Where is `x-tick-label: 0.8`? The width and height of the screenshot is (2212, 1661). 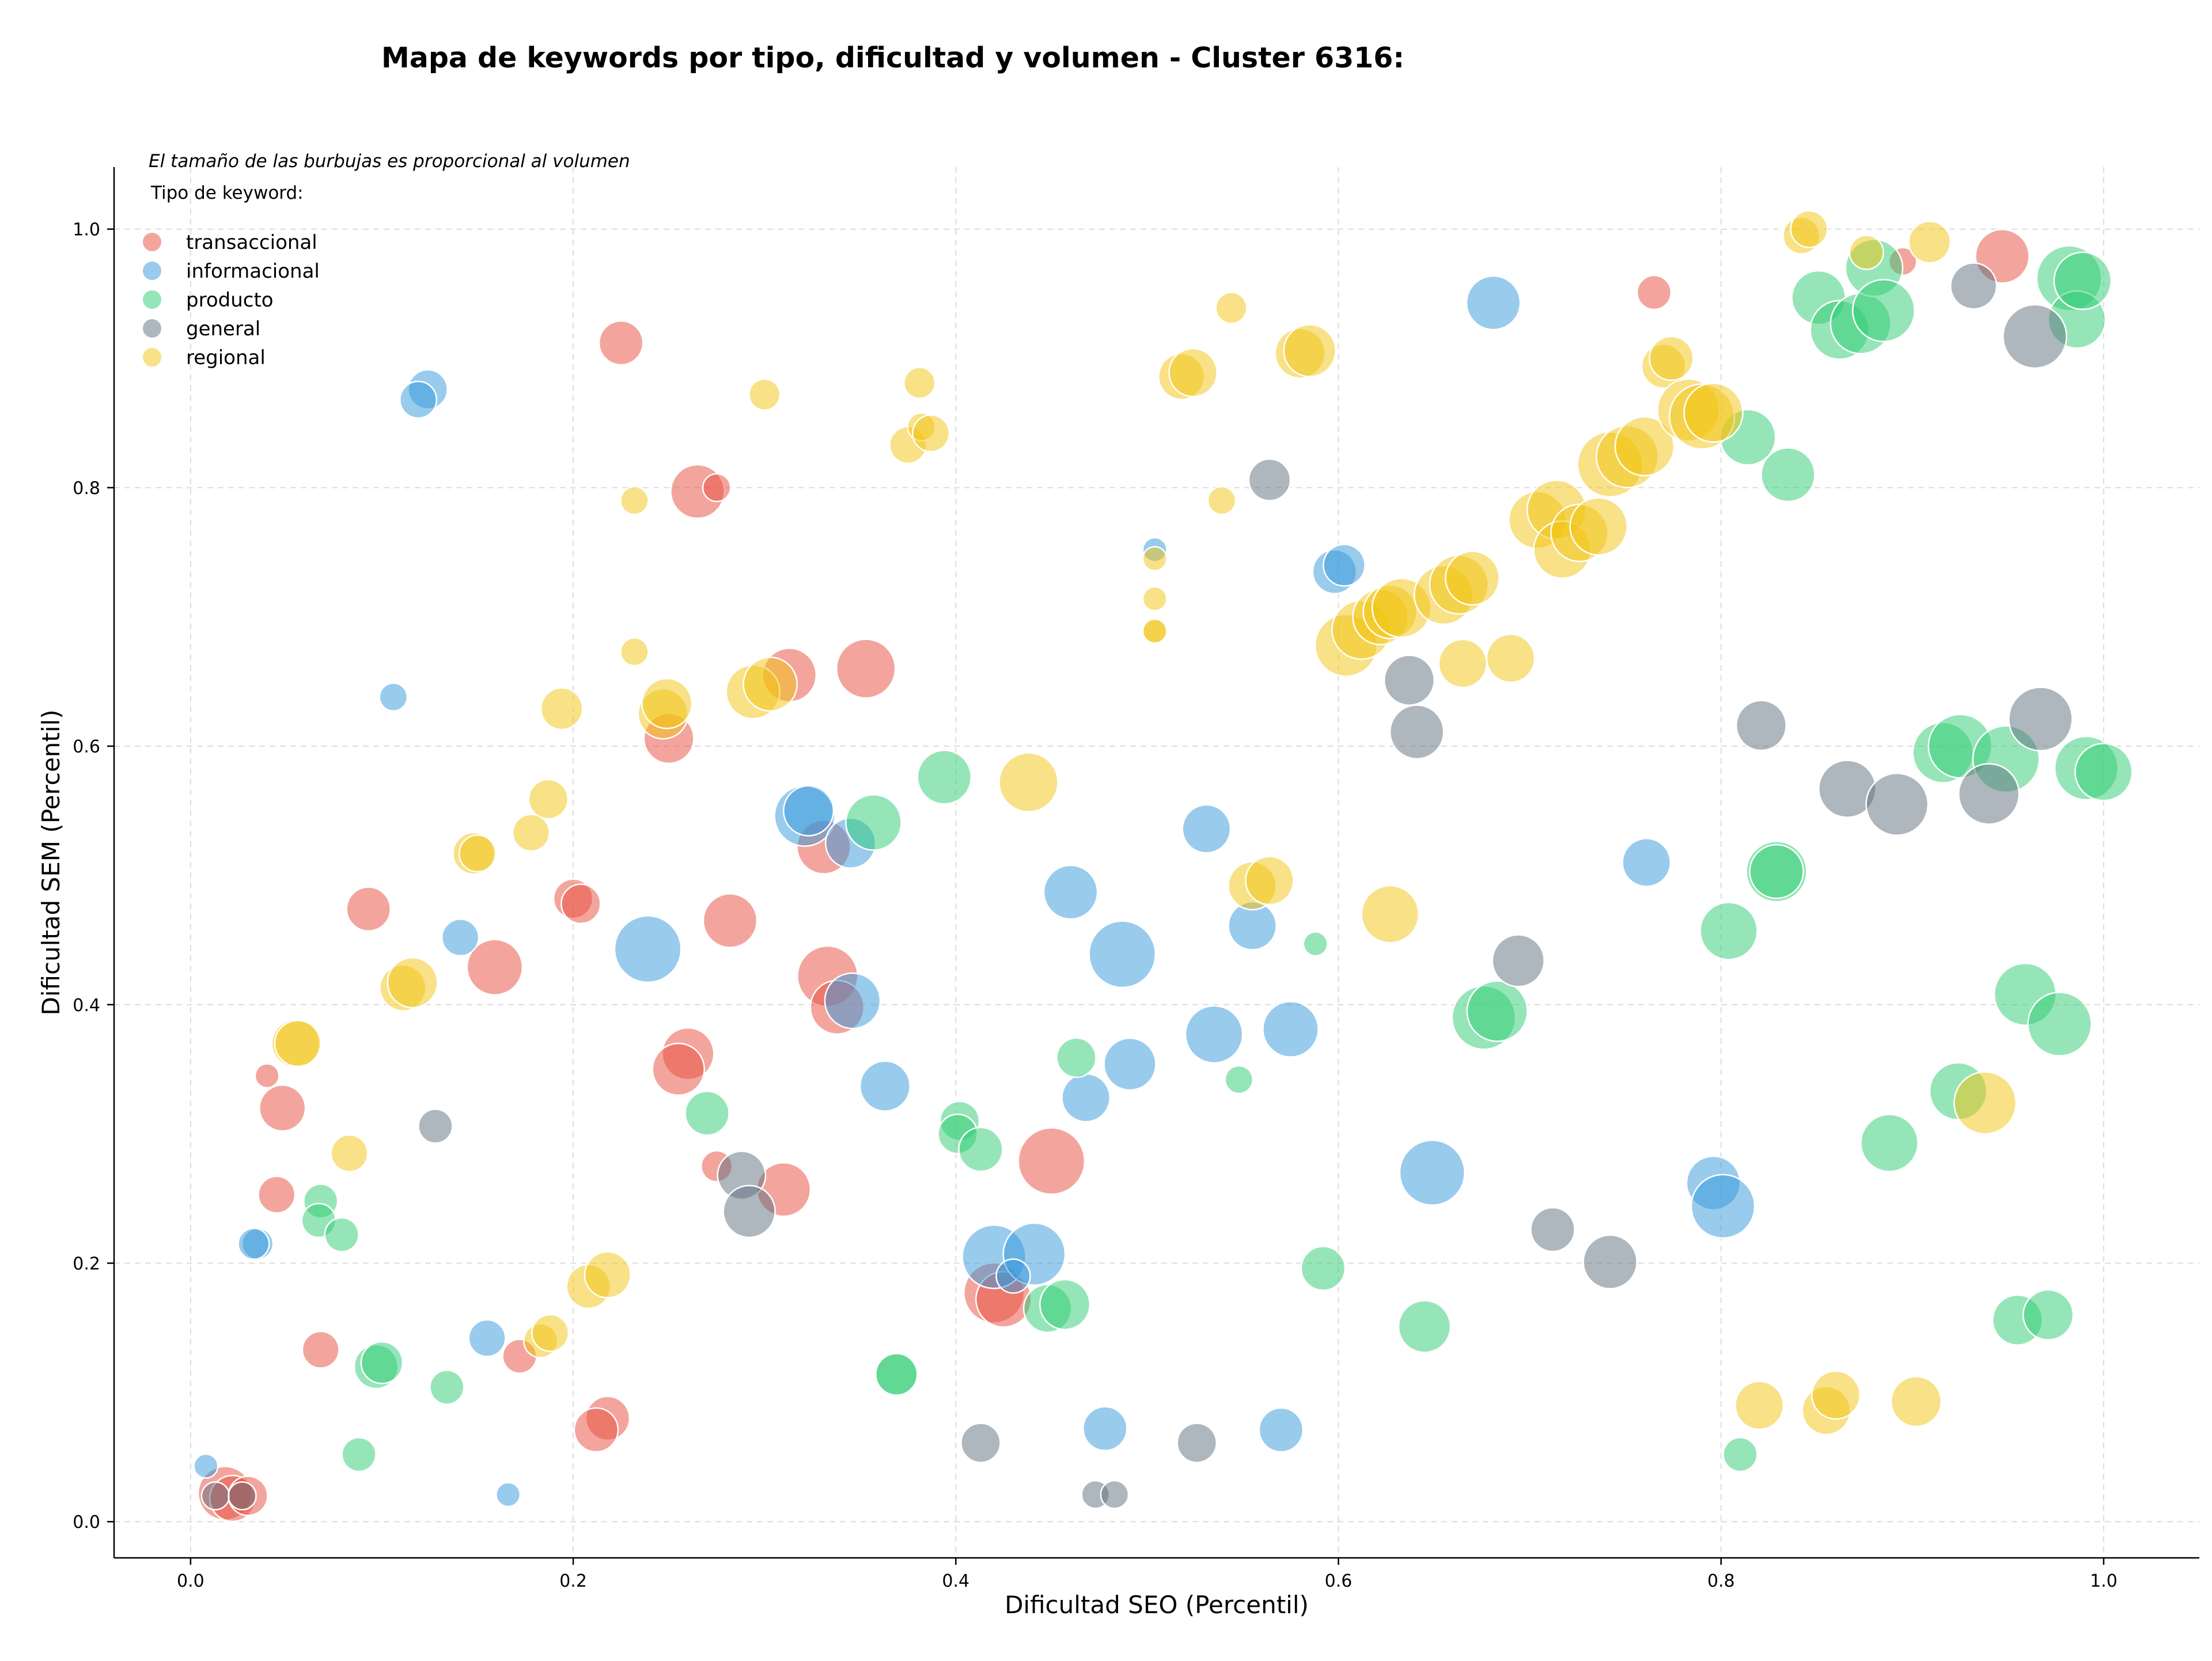
x-tick-label: 0.8 is located at coordinates (1721, 1581).